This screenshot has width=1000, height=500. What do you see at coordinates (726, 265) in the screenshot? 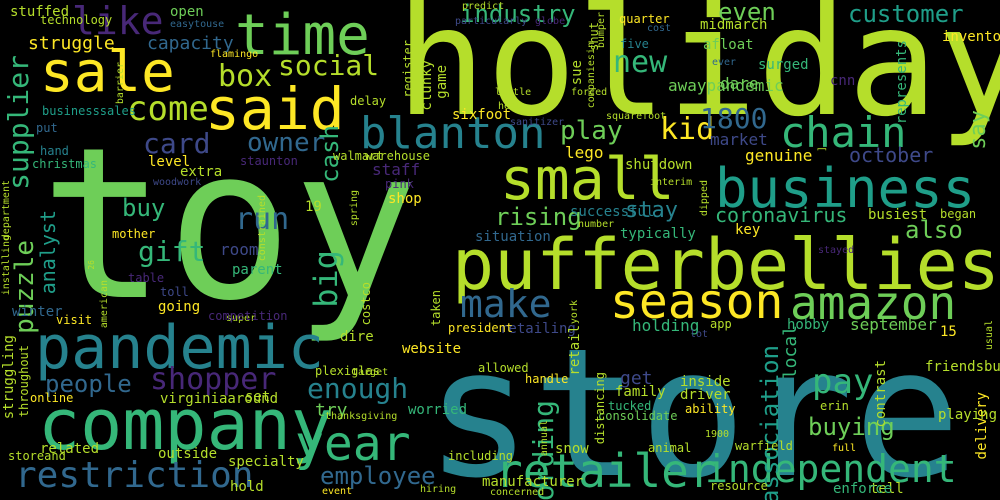
I see `word-pufferbellies: pufferbellies` at bounding box center [726, 265].